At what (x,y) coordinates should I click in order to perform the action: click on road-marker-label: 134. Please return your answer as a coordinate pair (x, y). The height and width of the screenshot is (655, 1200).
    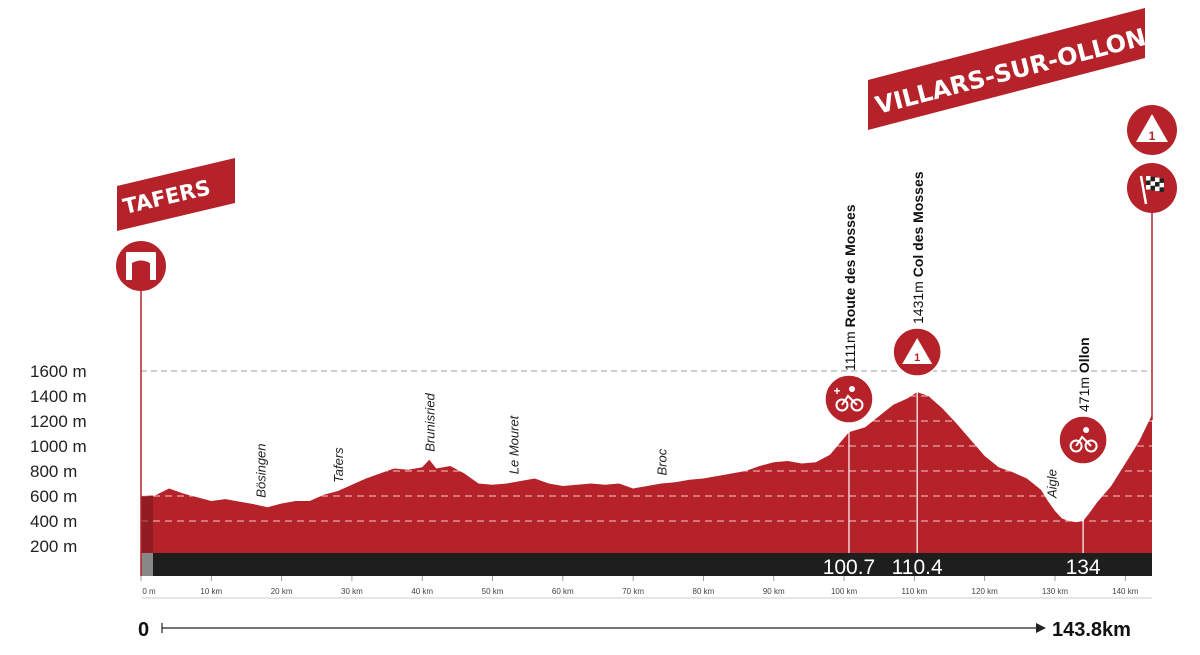
    Looking at the image, I should click on (1083, 567).